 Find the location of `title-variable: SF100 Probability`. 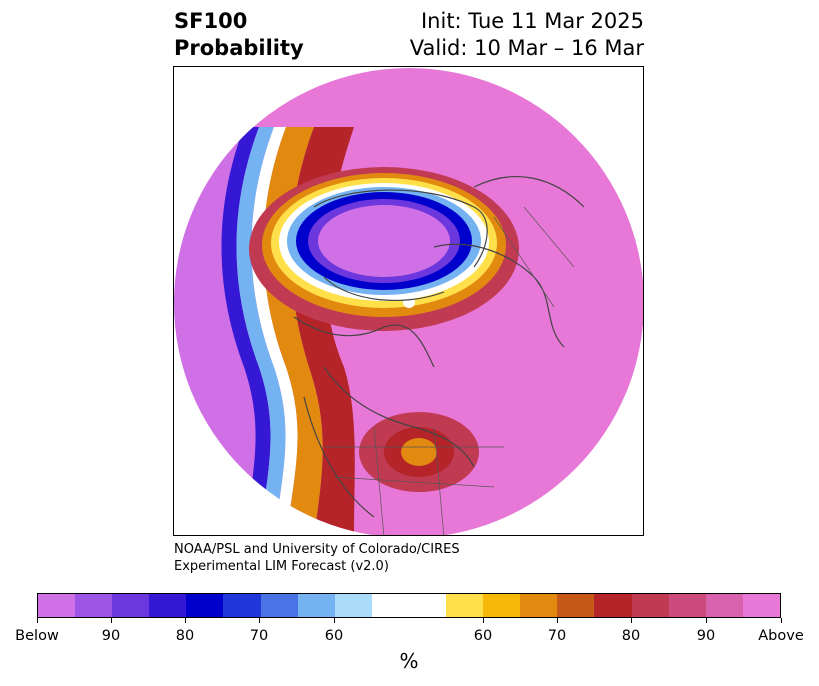

title-variable: SF100 Probability is located at coordinates (239, 35).